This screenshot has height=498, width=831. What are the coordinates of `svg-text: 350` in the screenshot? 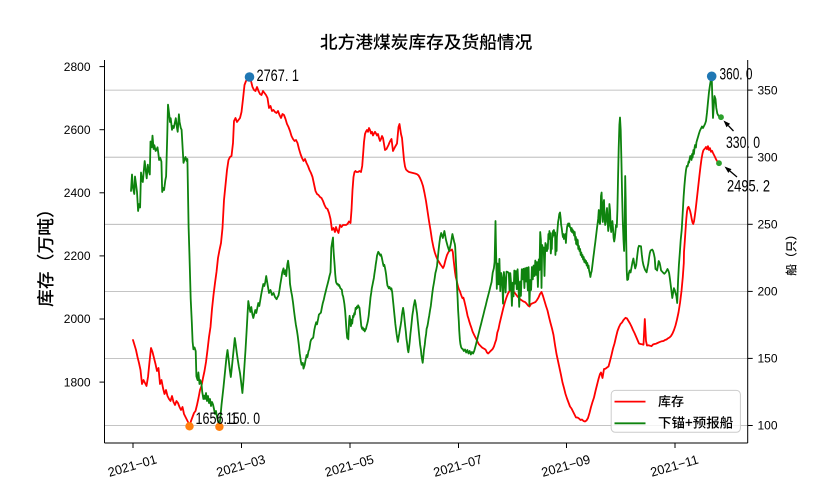 It's located at (768, 90).